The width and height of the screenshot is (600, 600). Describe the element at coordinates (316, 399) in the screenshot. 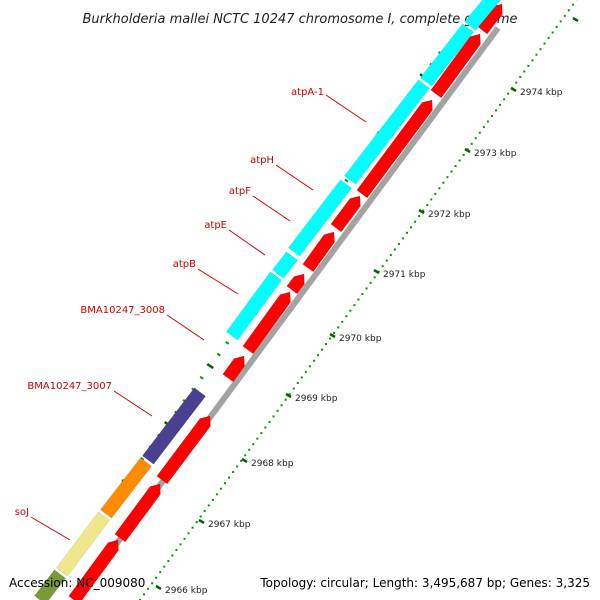

I see `tick-label: 2969 kbp` at that location.